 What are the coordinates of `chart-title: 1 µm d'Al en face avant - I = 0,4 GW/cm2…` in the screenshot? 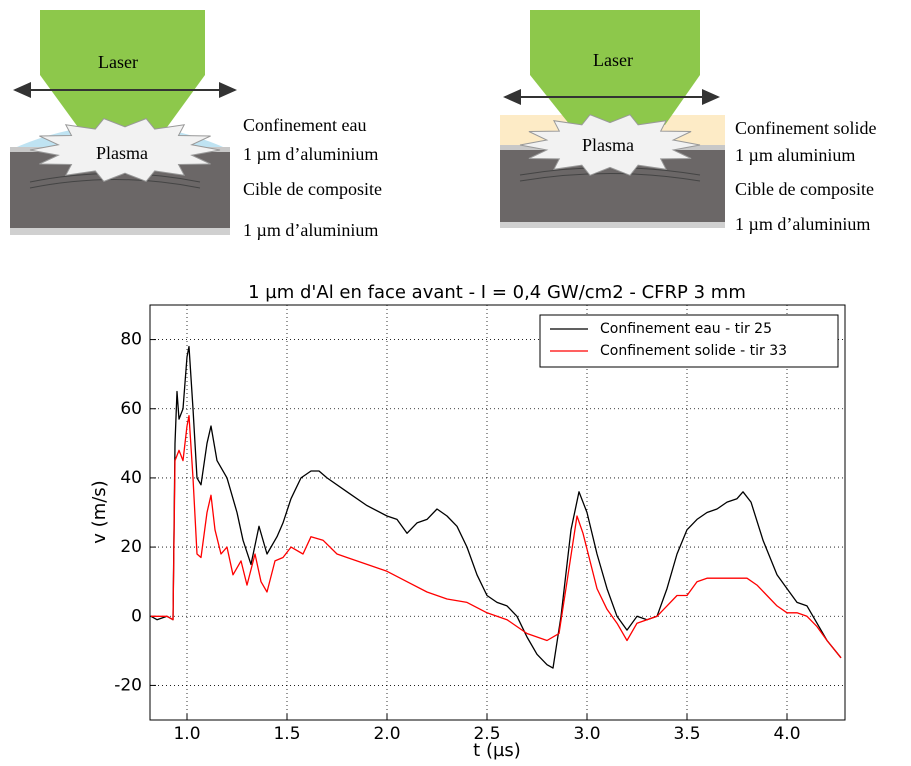 It's located at (497, 292).